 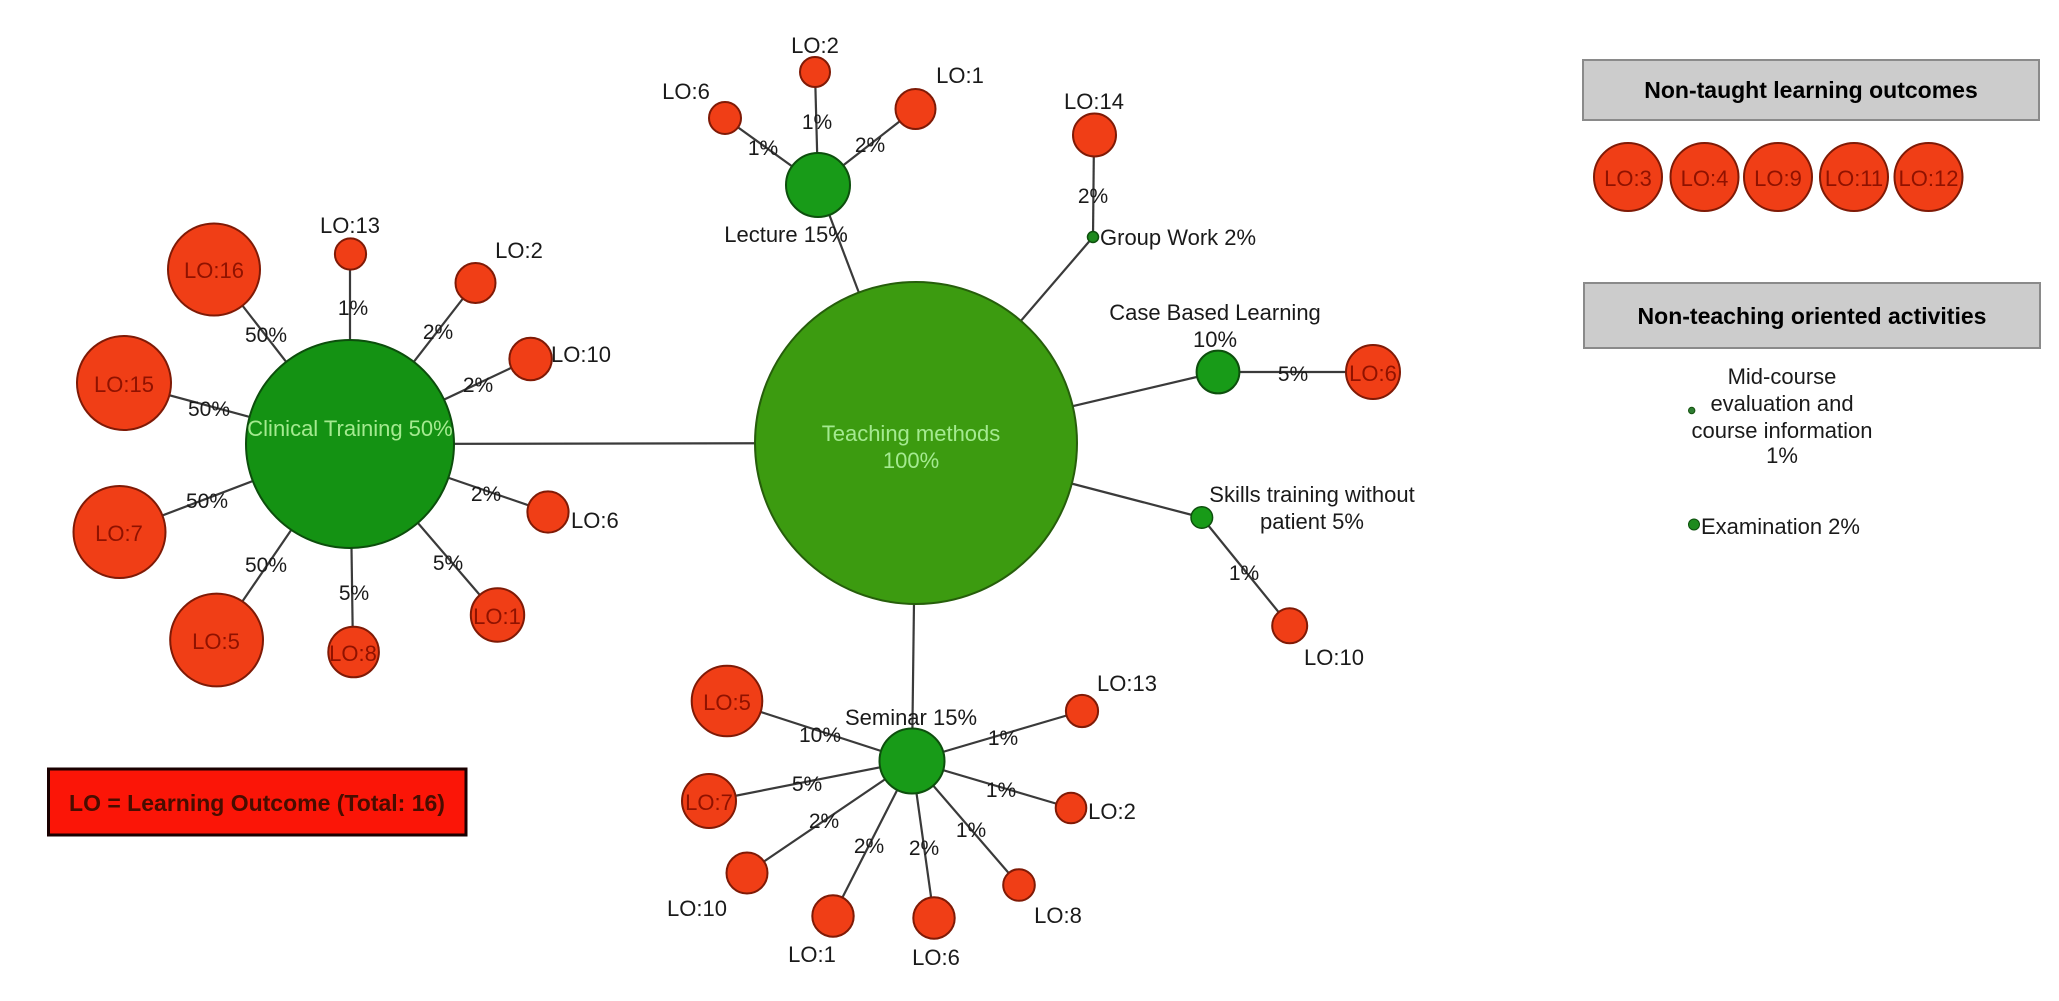 I want to click on svg-text: LO:14, so click(x=1094, y=101).